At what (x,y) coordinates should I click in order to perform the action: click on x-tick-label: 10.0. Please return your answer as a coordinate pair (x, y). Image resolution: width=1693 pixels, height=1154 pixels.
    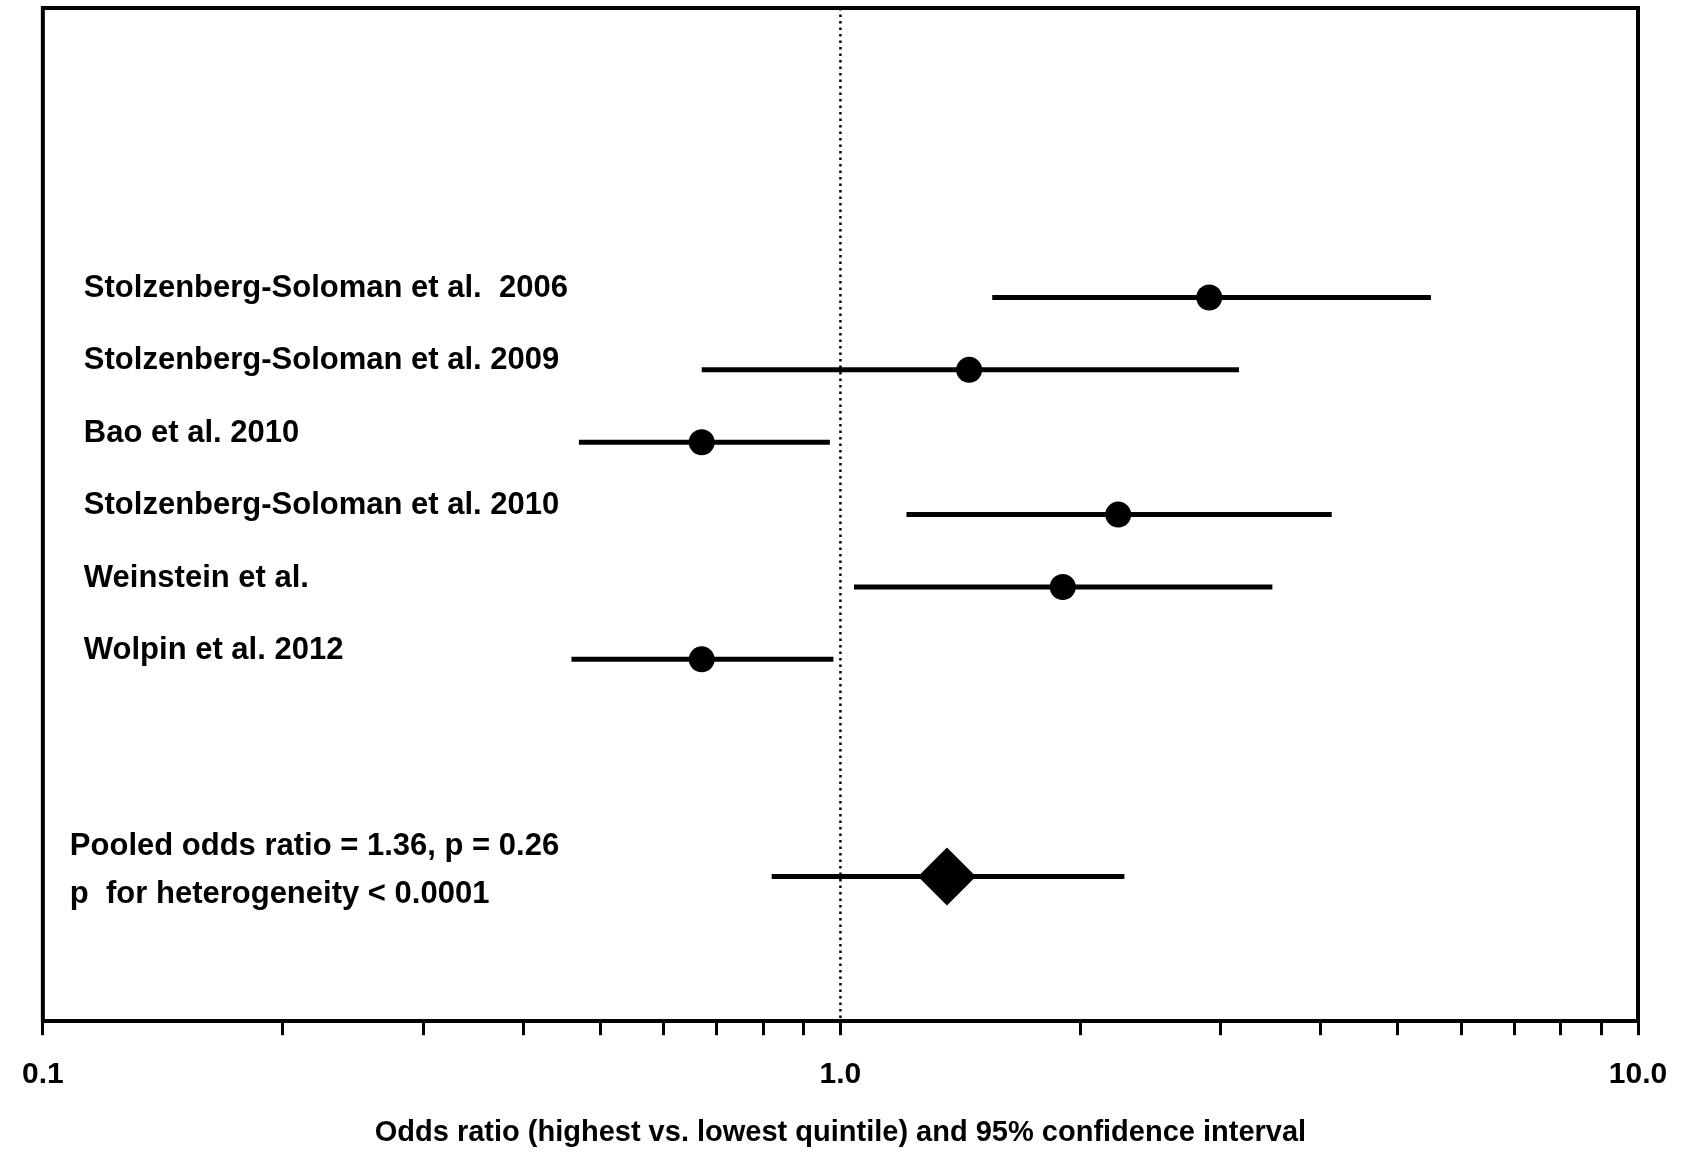
    Looking at the image, I should click on (1638, 1073).